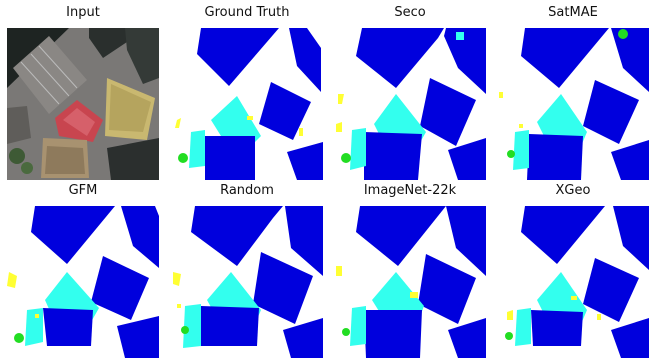 The height and width of the screenshot is (358, 649). I want to click on imagenet-22k-mask, so click(410, 282).